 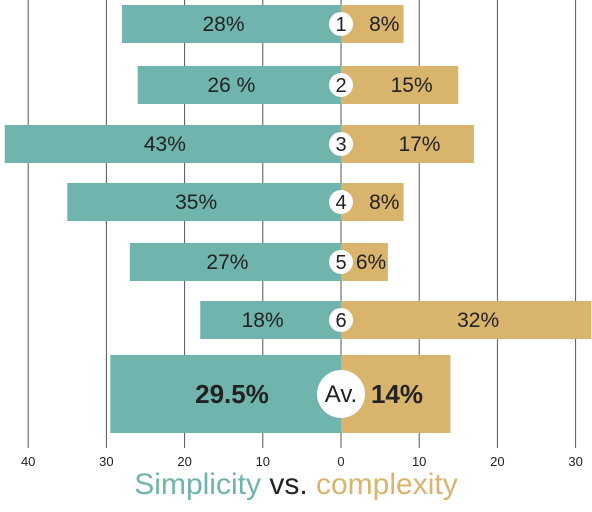 I want to click on data-label-simplicity: 18%, so click(x=263, y=320).